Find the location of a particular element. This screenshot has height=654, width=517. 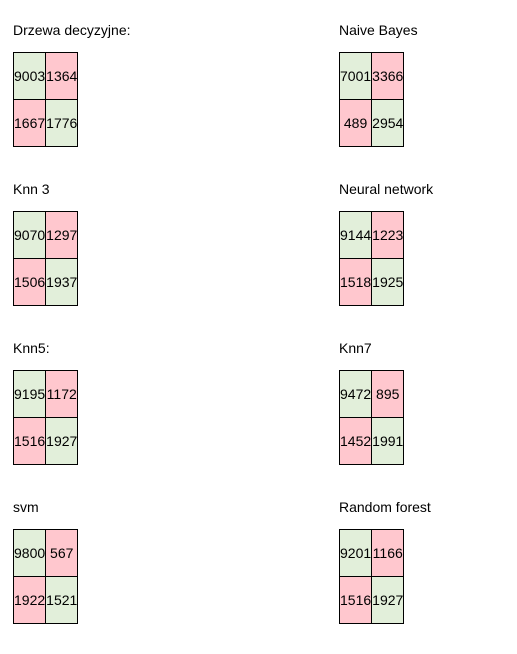

false-positive-cell: 1223 is located at coordinates (388, 235).